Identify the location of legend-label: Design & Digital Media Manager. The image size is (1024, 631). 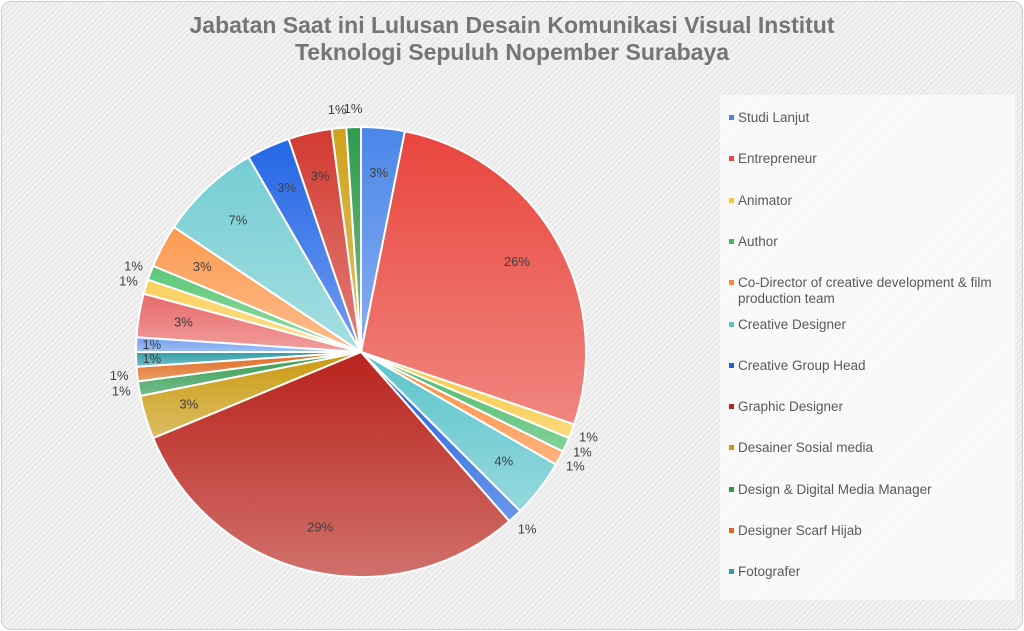
(835, 489).